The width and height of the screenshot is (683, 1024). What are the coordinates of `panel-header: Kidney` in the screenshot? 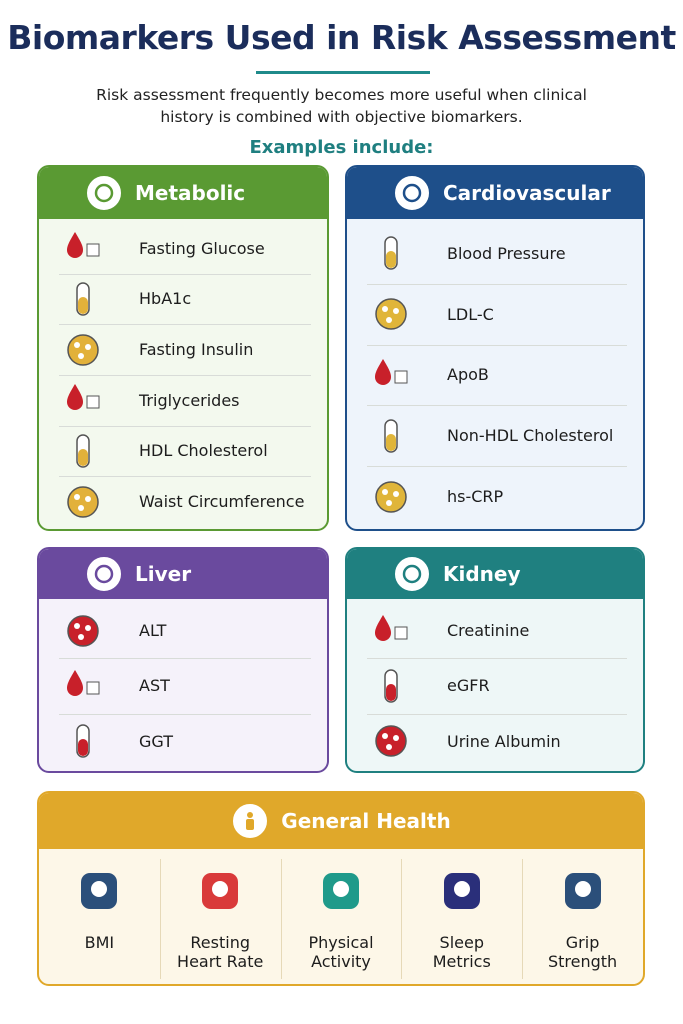 It's located at (495, 574).